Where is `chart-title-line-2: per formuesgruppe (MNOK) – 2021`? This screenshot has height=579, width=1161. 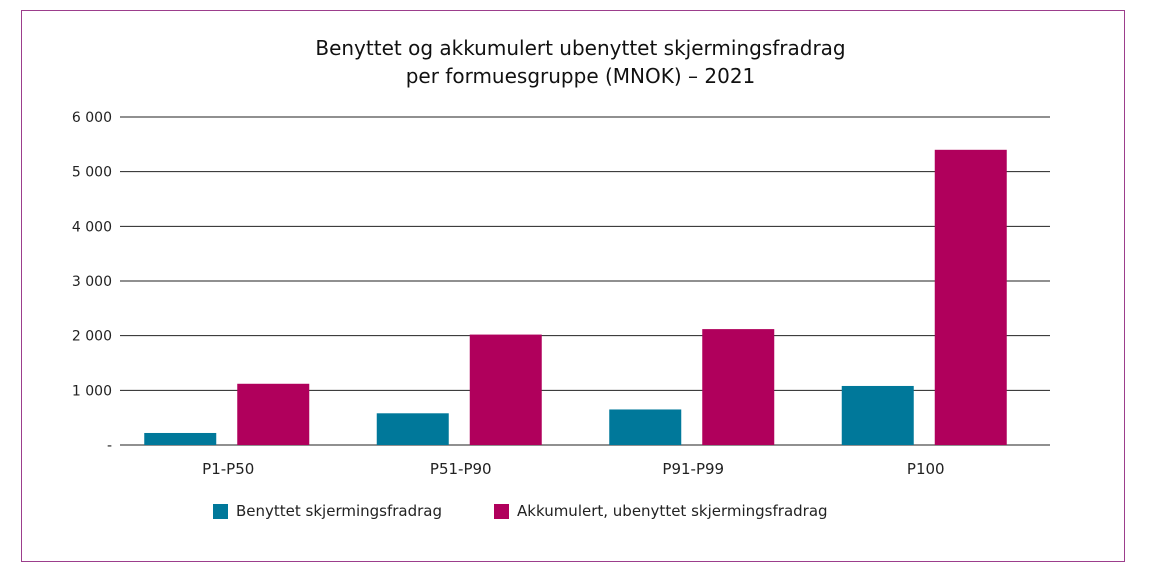
chart-title-line-2: per formuesgruppe (MNOK) – 2021 is located at coordinates (580, 76).